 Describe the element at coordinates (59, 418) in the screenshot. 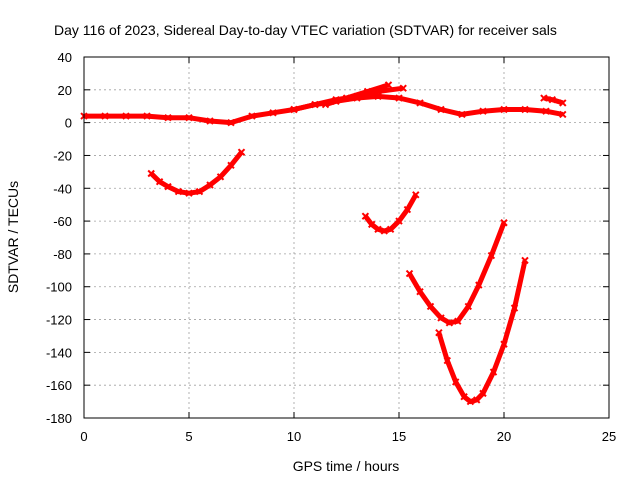

I see `y-tick-label: -180` at that location.